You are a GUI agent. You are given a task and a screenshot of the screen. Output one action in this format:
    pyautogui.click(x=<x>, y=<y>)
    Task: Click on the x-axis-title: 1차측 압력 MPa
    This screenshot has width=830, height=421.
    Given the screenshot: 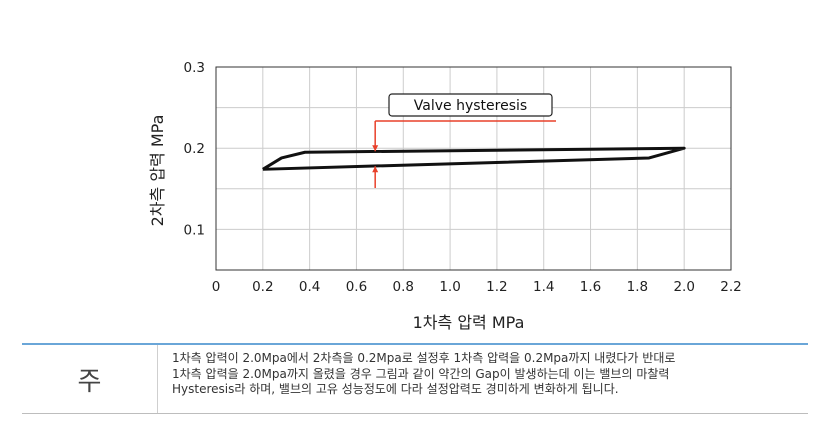 What is the action you would take?
    pyautogui.click(x=469, y=322)
    